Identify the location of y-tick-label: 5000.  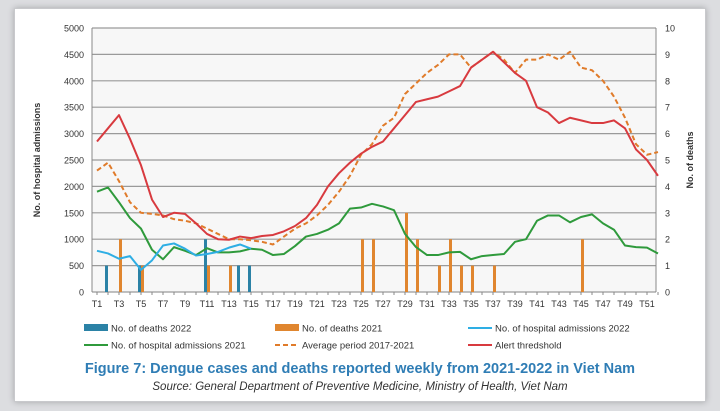
(74, 29).